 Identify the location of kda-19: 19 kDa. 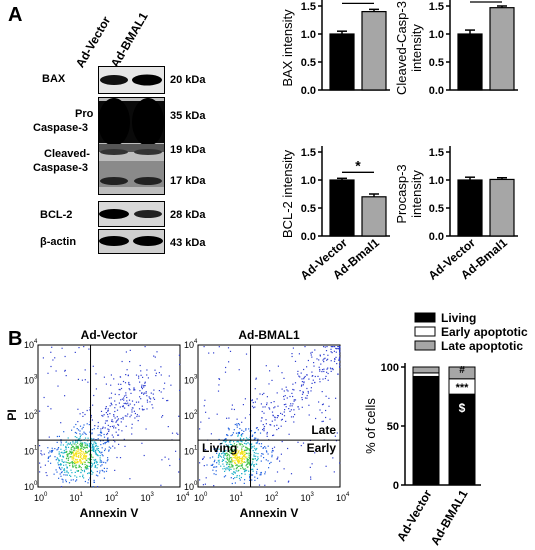
(188, 150).